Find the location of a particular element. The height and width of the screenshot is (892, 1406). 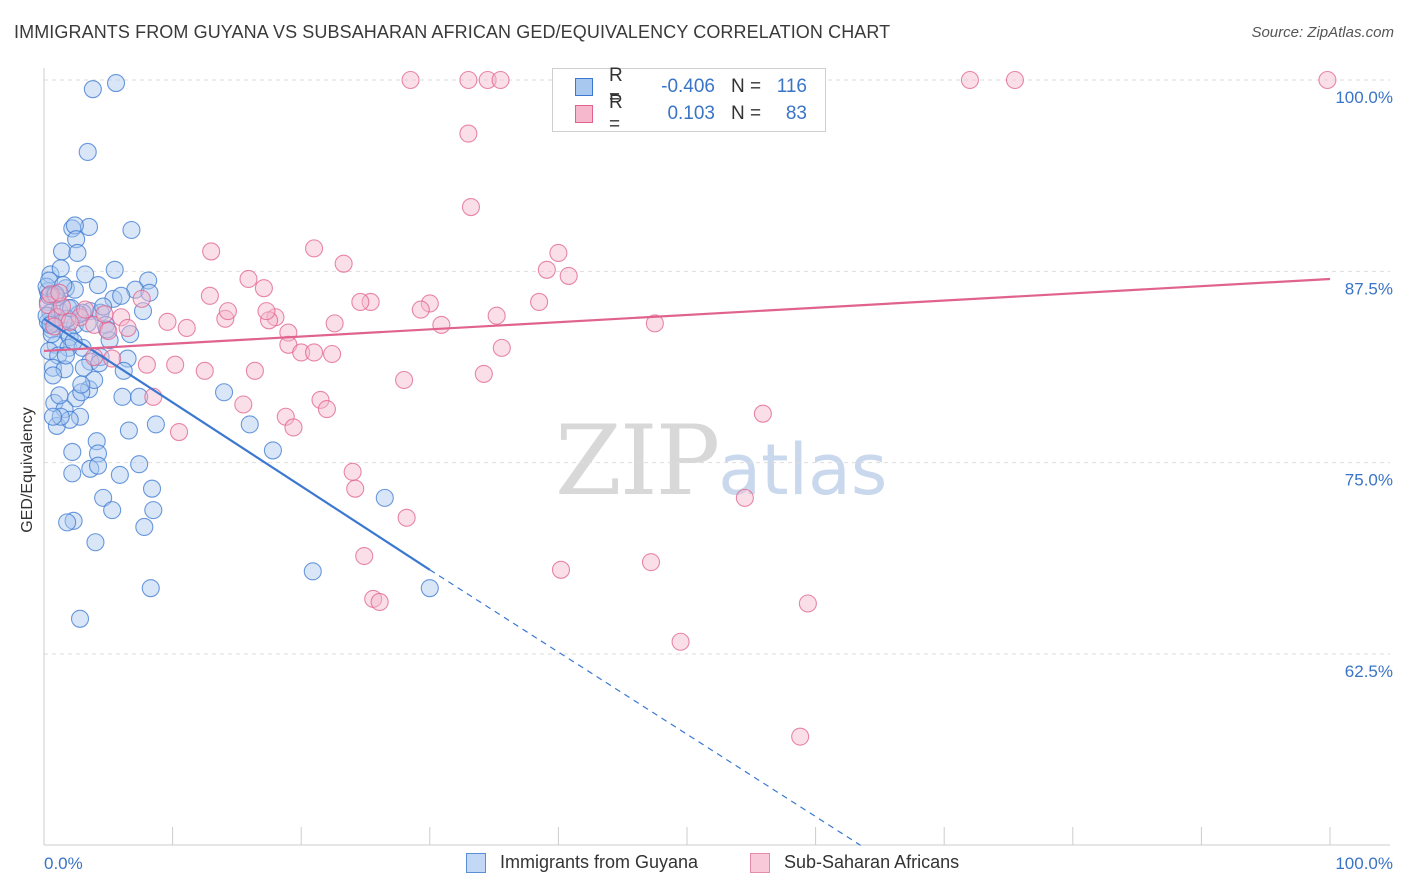

legend-swatch-pink is located at coordinates (584, 114).